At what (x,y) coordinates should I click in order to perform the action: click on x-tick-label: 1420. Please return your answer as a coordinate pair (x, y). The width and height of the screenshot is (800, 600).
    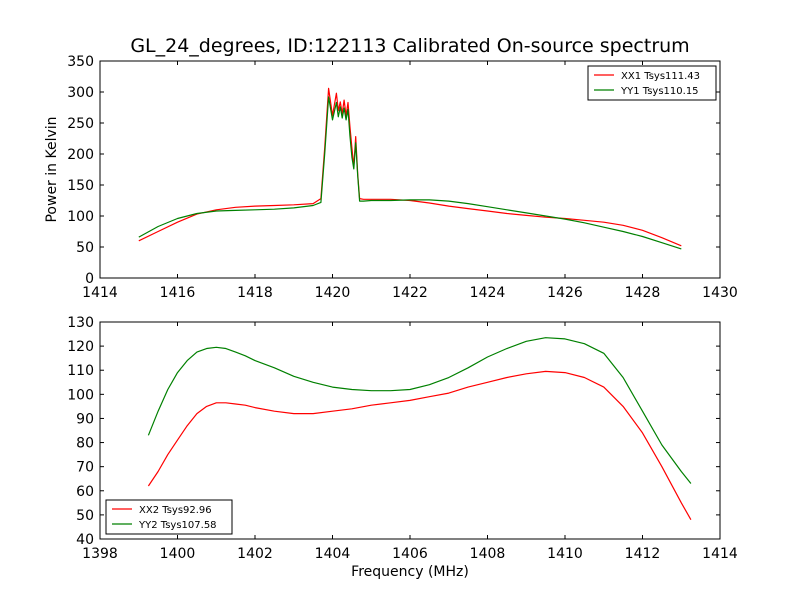
    Looking at the image, I should click on (333, 293).